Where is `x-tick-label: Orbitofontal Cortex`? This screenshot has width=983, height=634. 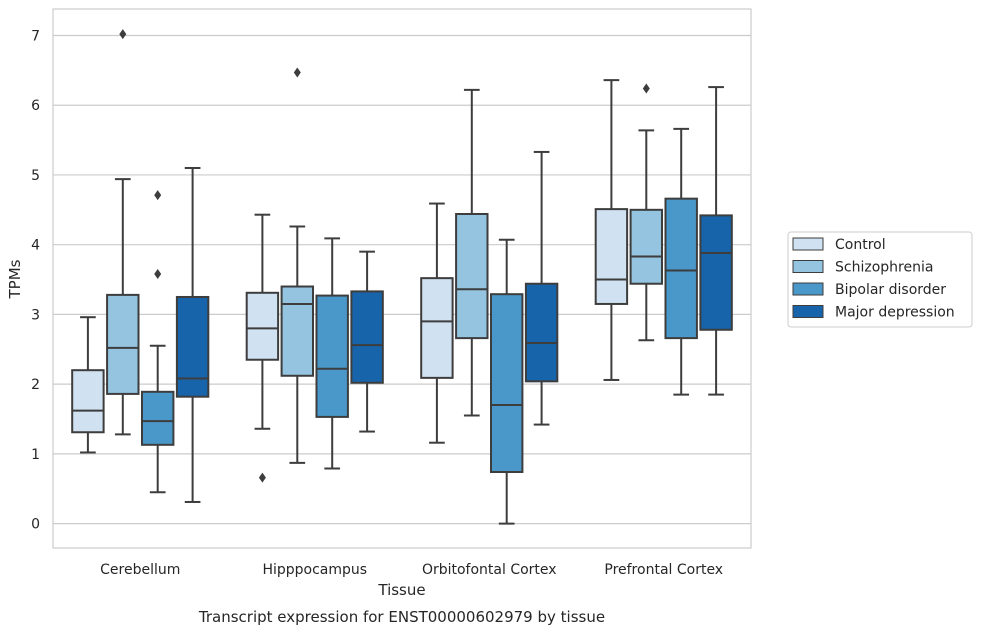 x-tick-label: Orbitofontal Cortex is located at coordinates (489, 570).